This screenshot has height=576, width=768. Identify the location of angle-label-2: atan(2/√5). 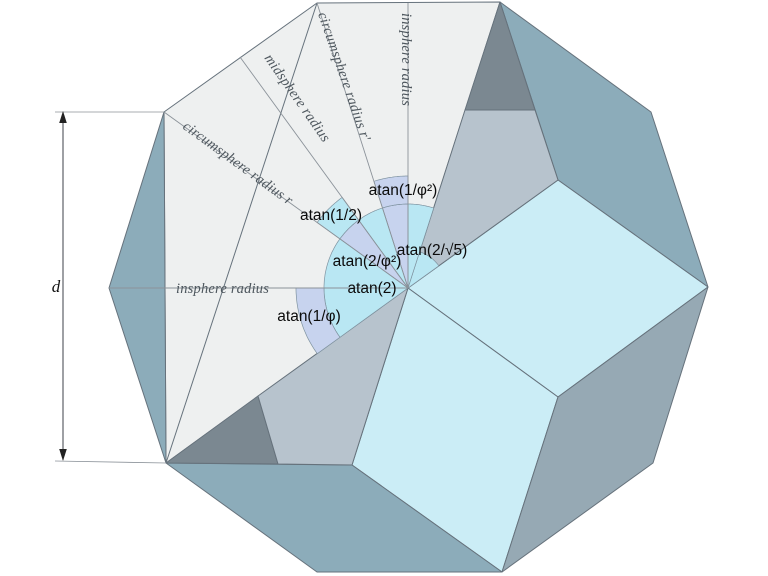
(432, 250).